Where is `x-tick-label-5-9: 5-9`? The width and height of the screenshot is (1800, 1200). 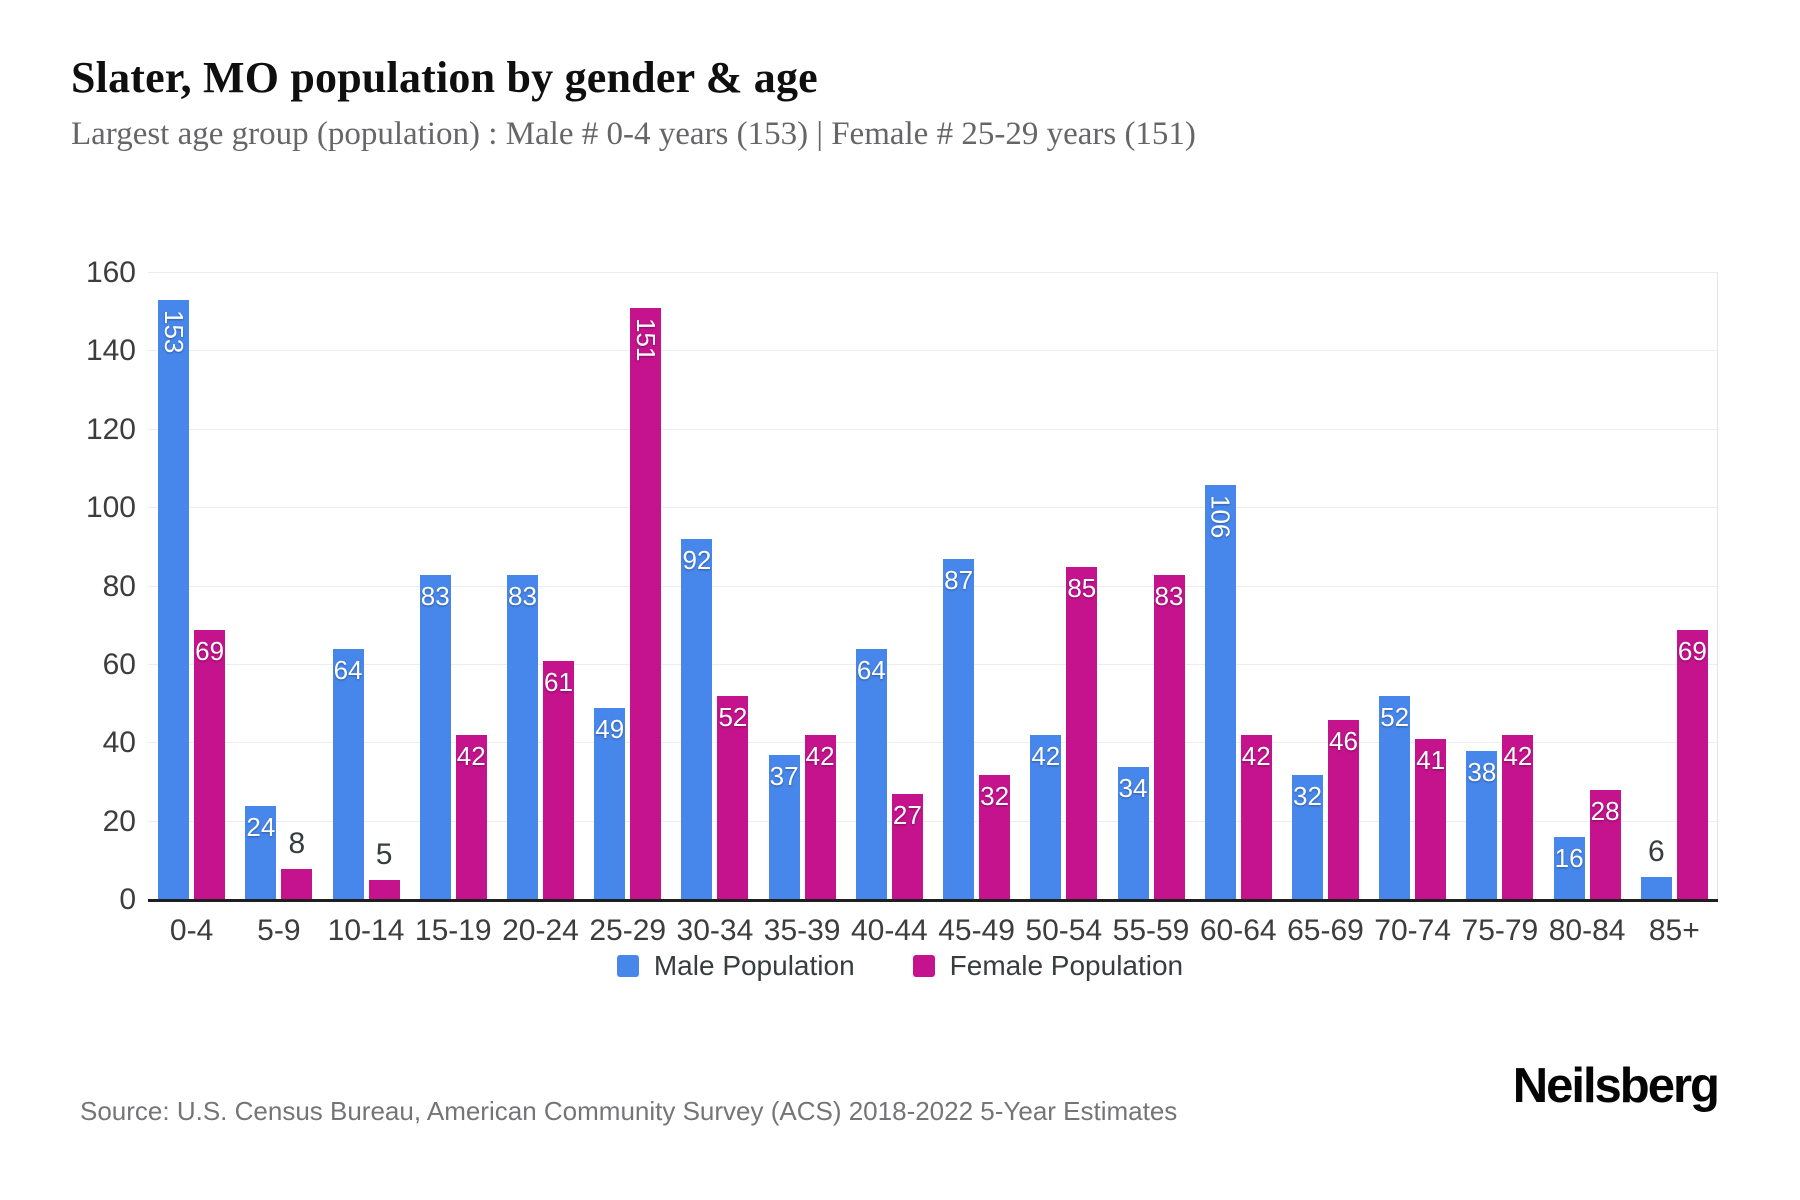 x-tick-label-5-9: 5-9 is located at coordinates (279, 930).